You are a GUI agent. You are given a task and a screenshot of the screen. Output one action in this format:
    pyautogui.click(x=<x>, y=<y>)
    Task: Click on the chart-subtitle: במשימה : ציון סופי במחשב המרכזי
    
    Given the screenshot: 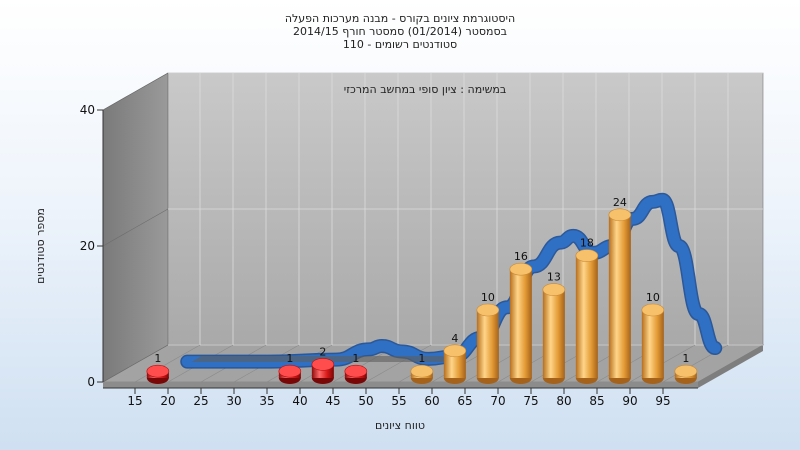 What is the action you would take?
    pyautogui.click(x=425, y=89)
    